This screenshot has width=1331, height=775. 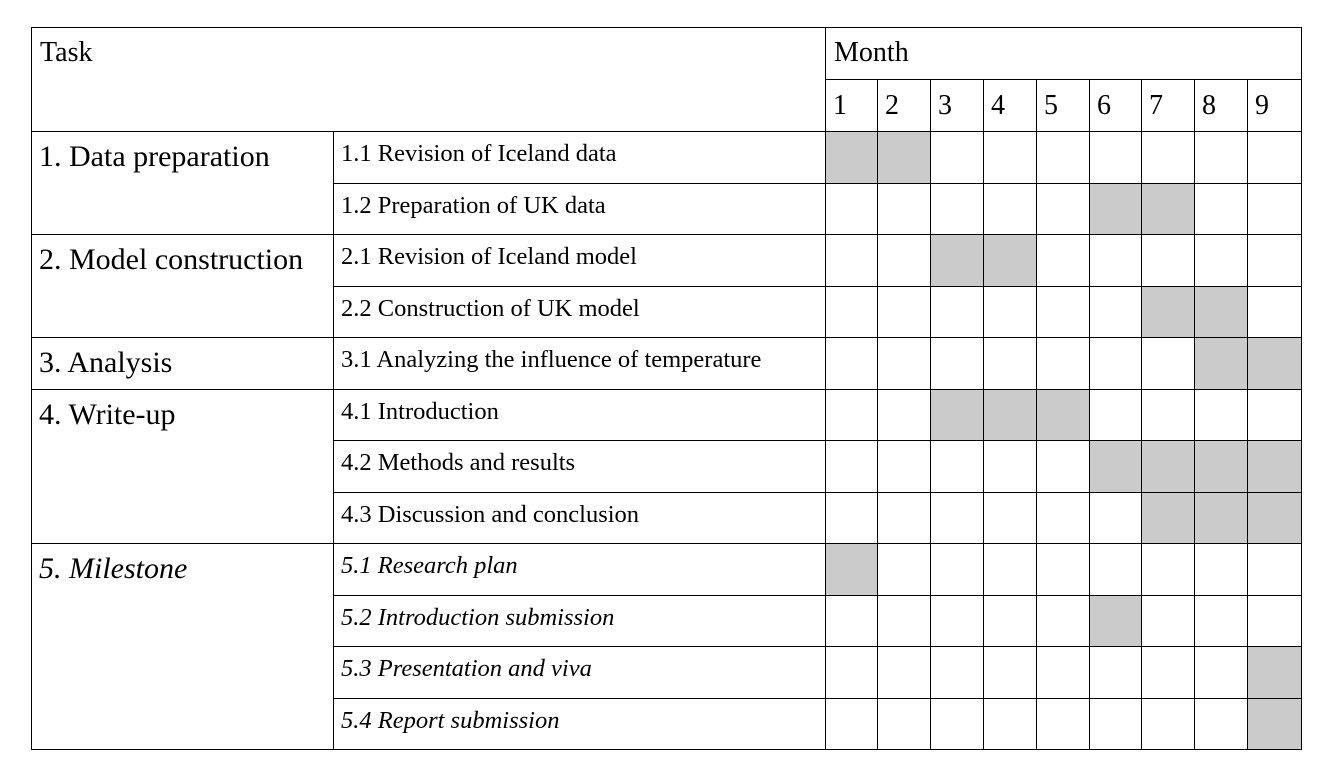 What do you see at coordinates (1221, 105) in the screenshot?
I see `month-number: 8` at bounding box center [1221, 105].